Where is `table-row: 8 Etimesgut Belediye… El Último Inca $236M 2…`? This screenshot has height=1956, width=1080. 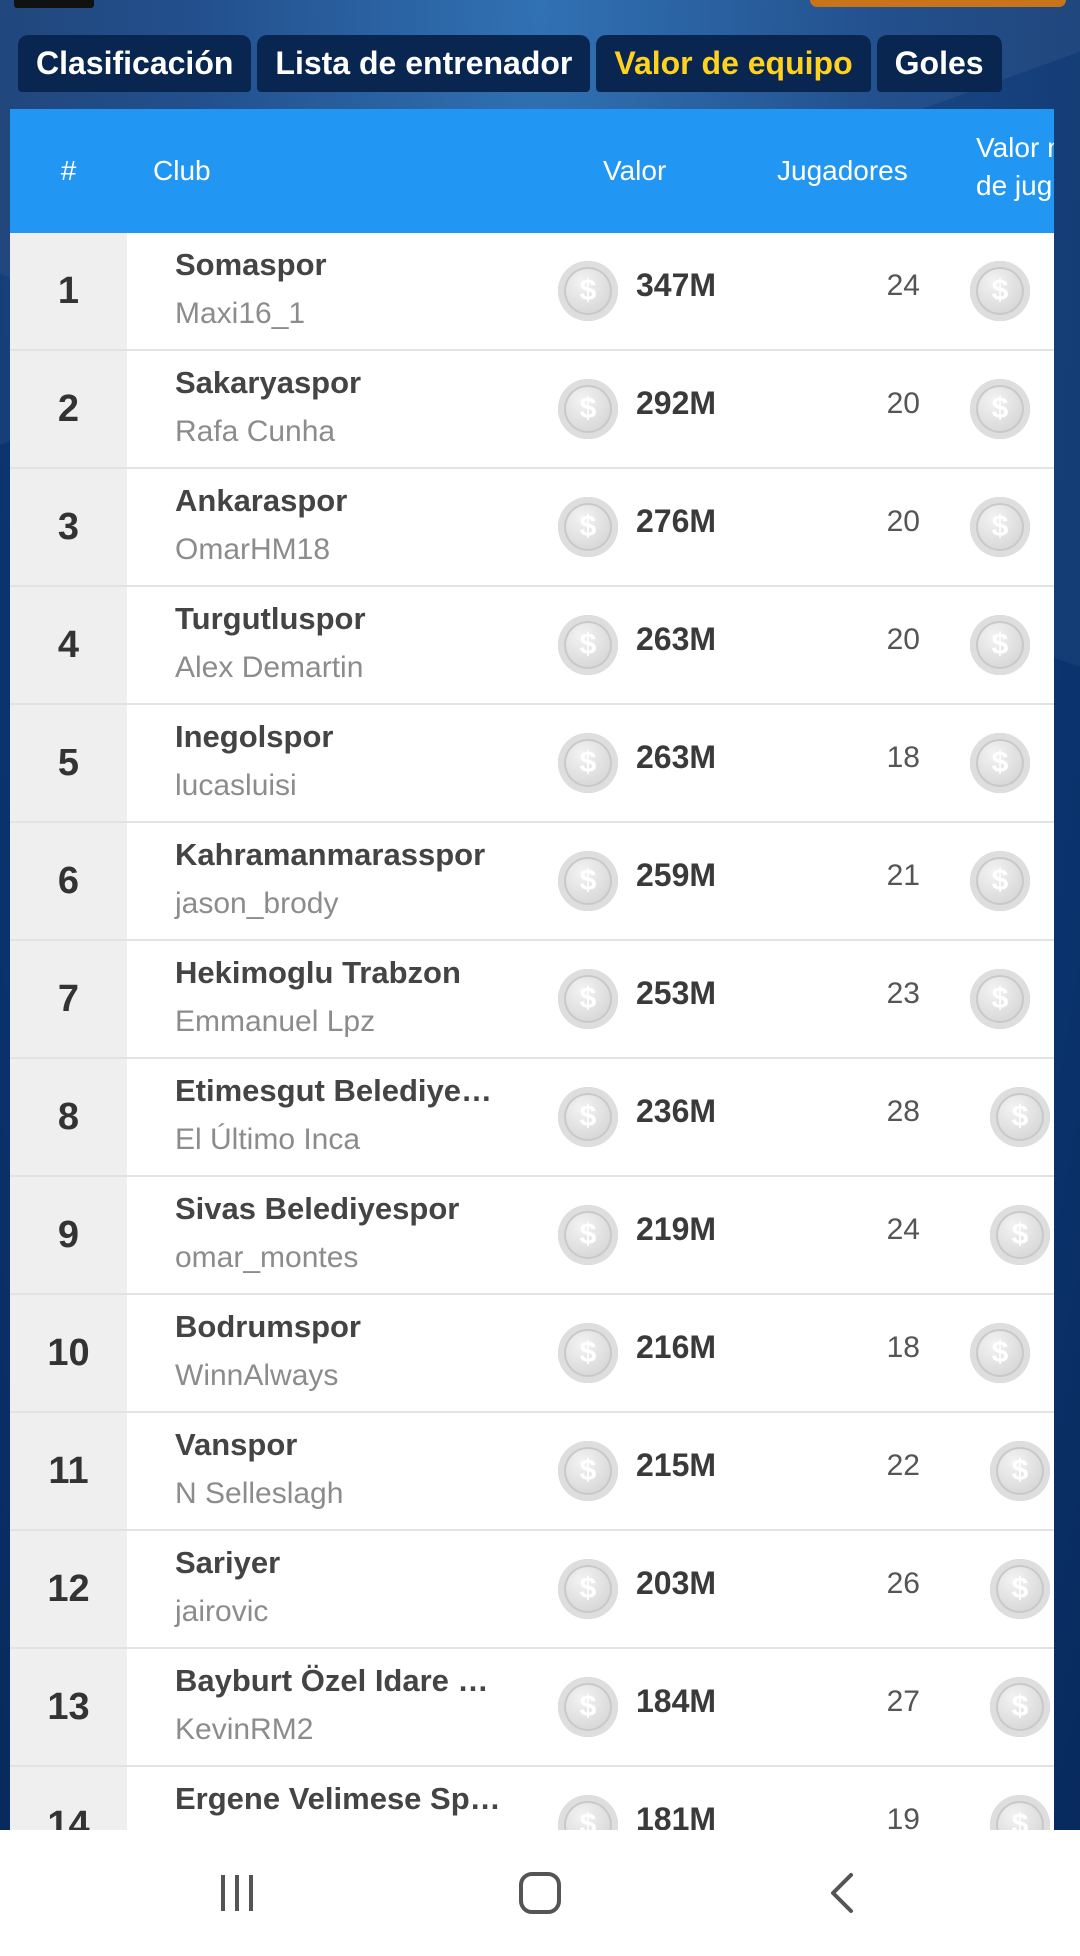 table-row: 8 Etimesgut Belediye… El Último Inca $236M 2… is located at coordinates (532, 1118).